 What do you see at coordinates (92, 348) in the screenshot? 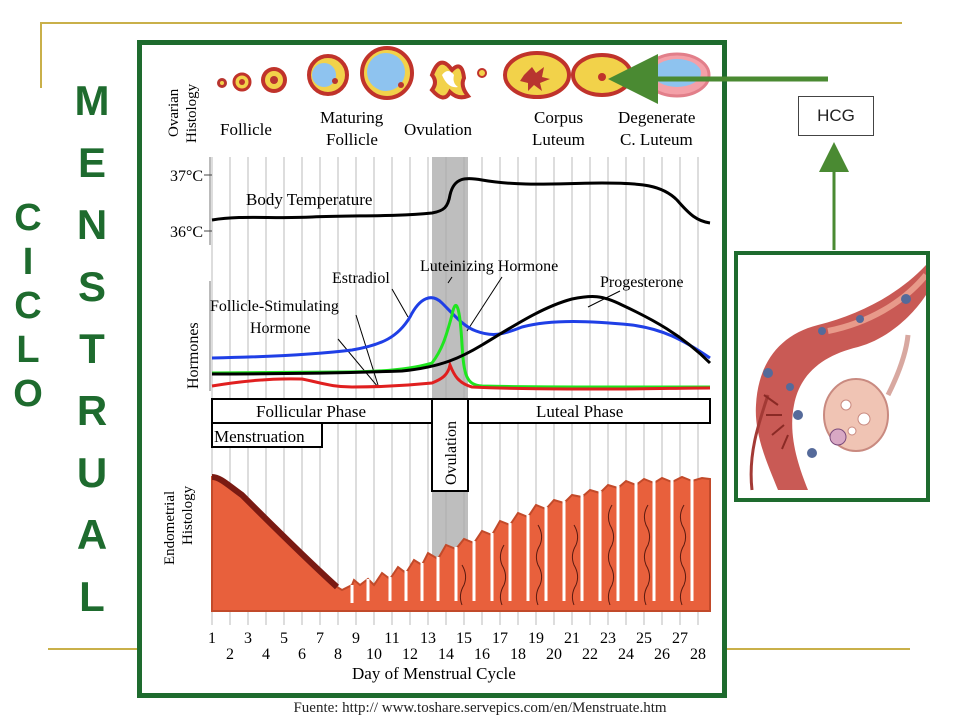
I see `title-letter: T` at bounding box center [92, 348].